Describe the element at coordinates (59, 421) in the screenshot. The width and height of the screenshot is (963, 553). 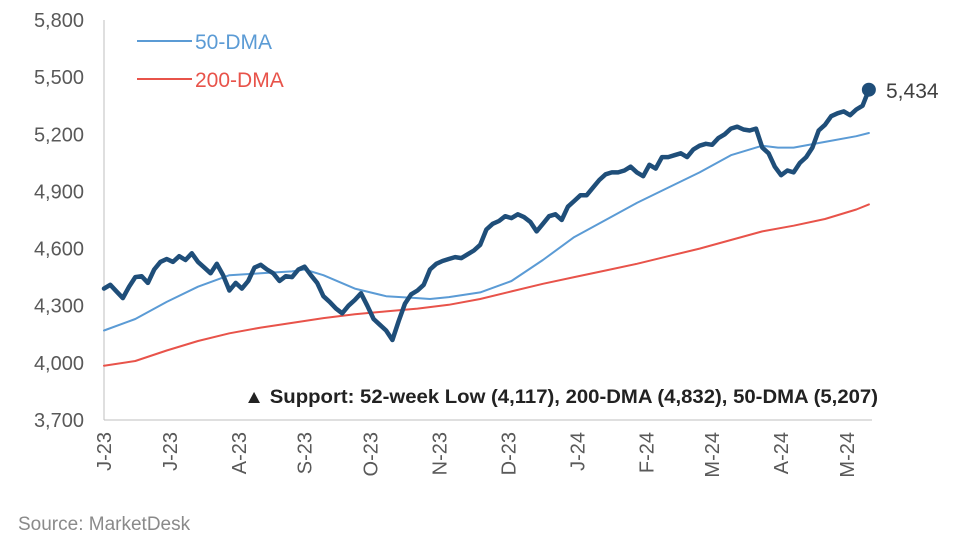
I see `y-tick-label: 3,700` at that location.